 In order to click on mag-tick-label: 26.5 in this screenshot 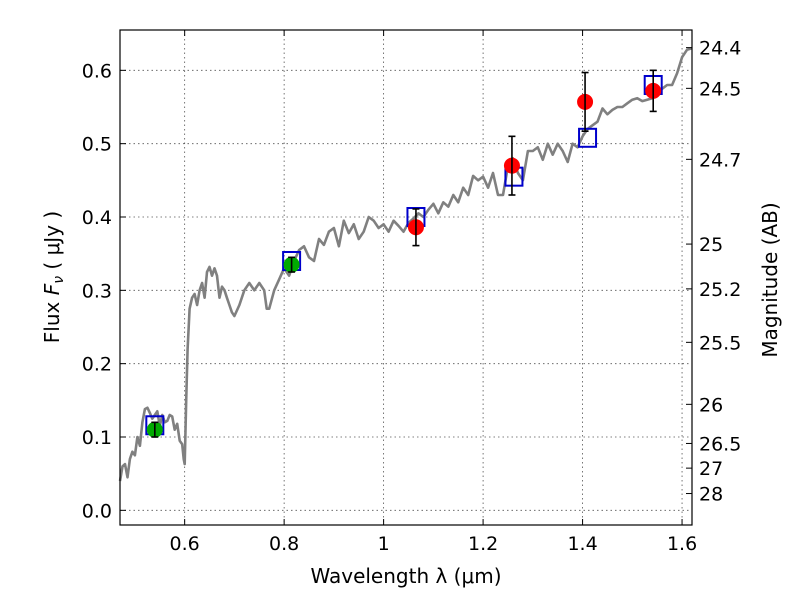, I will do `click(720, 444)`.